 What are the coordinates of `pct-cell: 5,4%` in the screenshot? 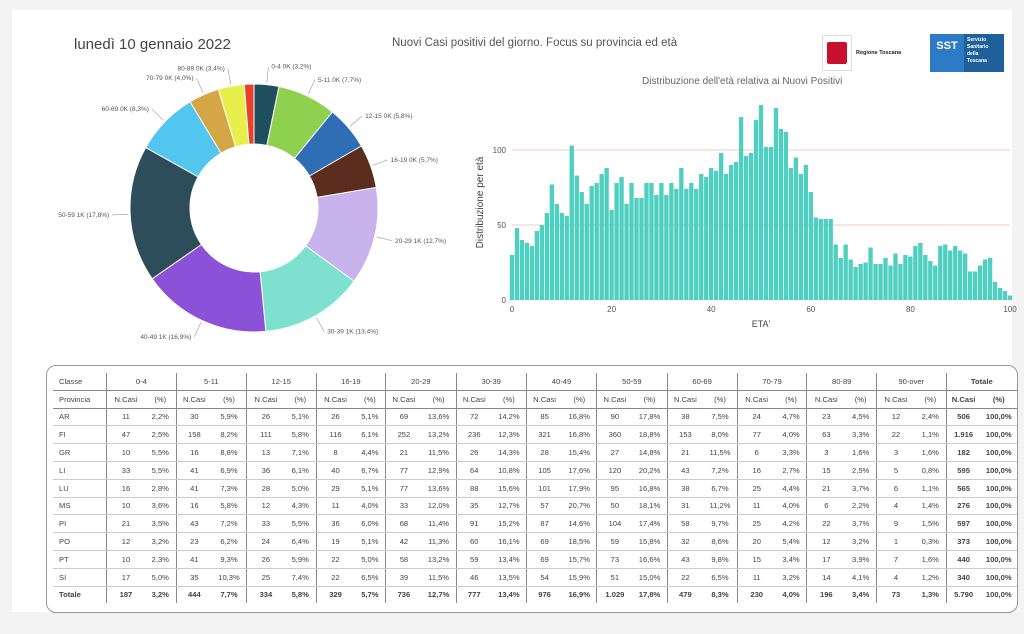 It's located at (791, 541).